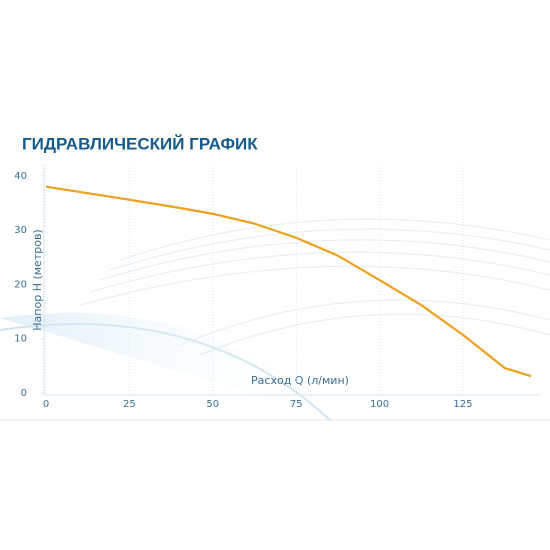 The image size is (550, 550). I want to click on y-axis-title: Напор H (метров), so click(37, 279).